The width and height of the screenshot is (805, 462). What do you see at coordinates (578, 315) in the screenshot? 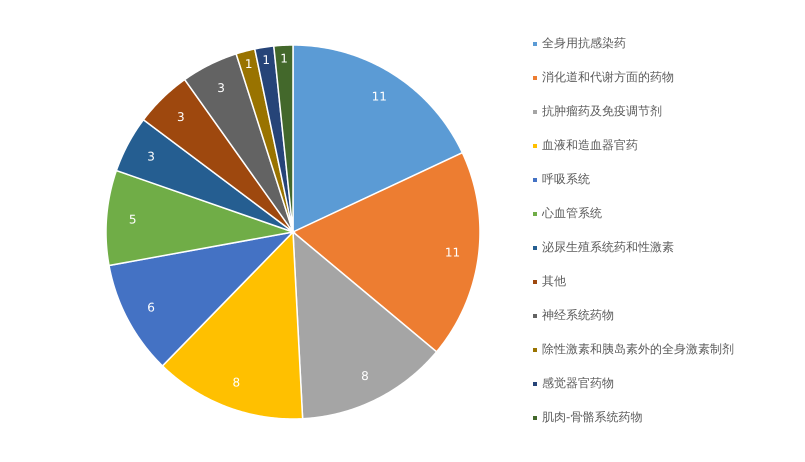
I see `legend-label: 神经系统药物` at bounding box center [578, 315].